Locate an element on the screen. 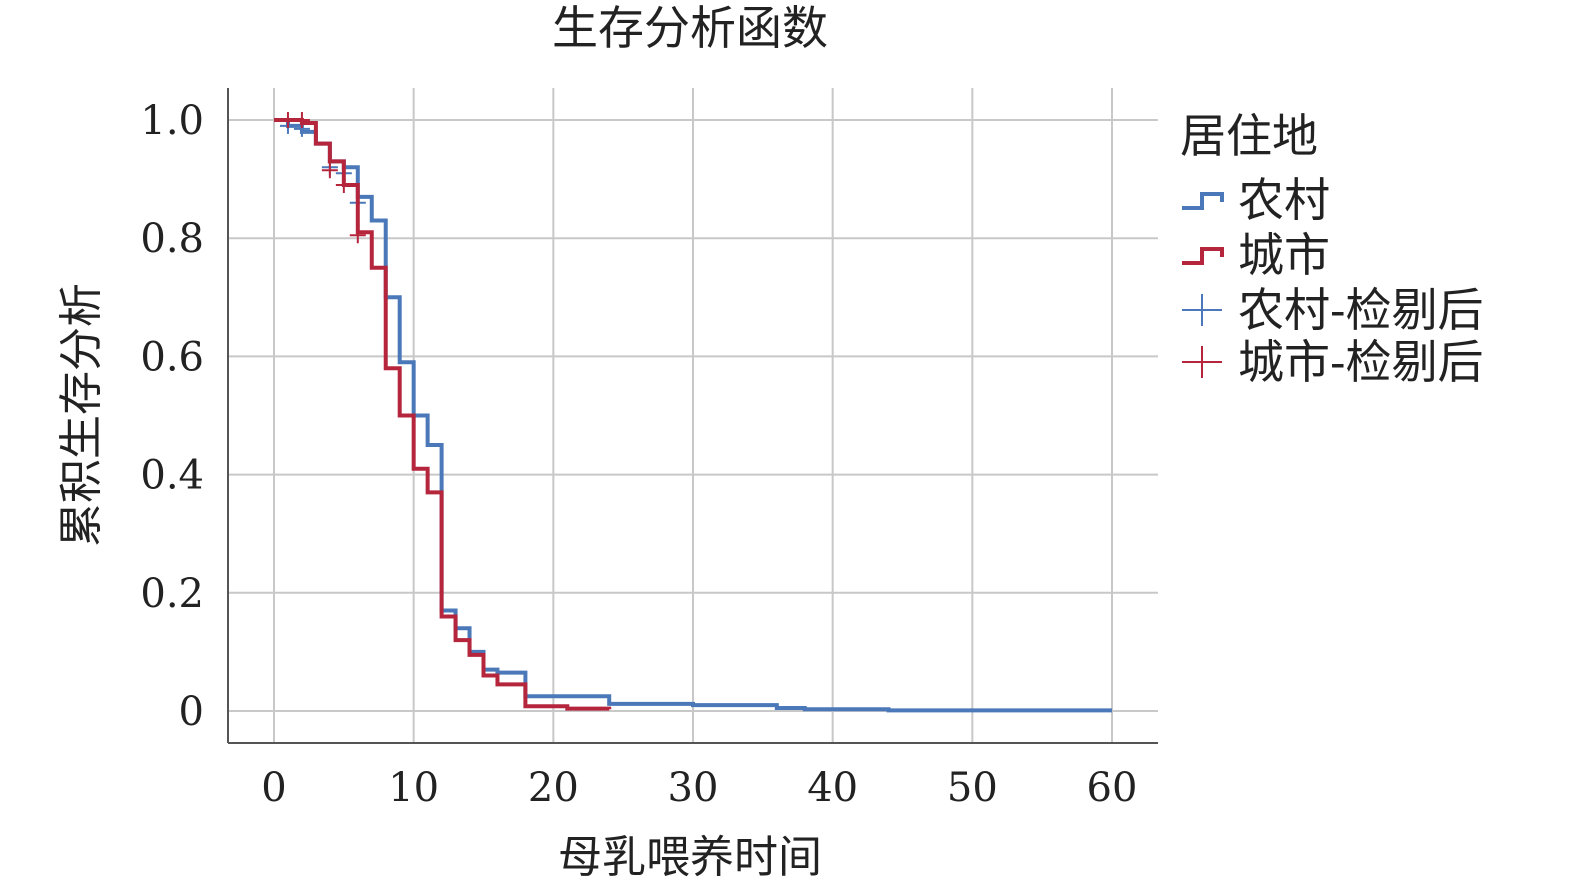 The width and height of the screenshot is (1575, 892). x-tick-label: 60 is located at coordinates (1112, 788).